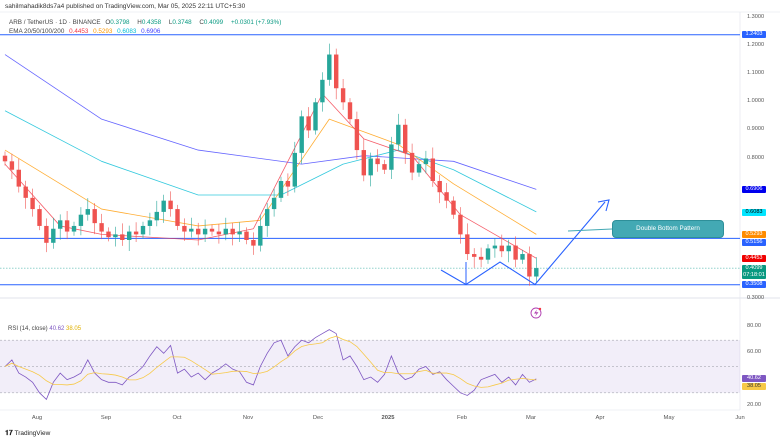 This screenshot has height=443, width=780. What do you see at coordinates (531, 418) in the screenshot?
I see `time-axis-label: Mar` at bounding box center [531, 418].